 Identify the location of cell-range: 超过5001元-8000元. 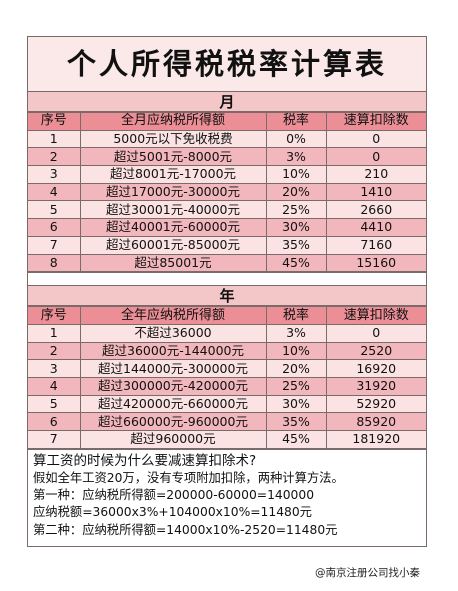
(173, 157).